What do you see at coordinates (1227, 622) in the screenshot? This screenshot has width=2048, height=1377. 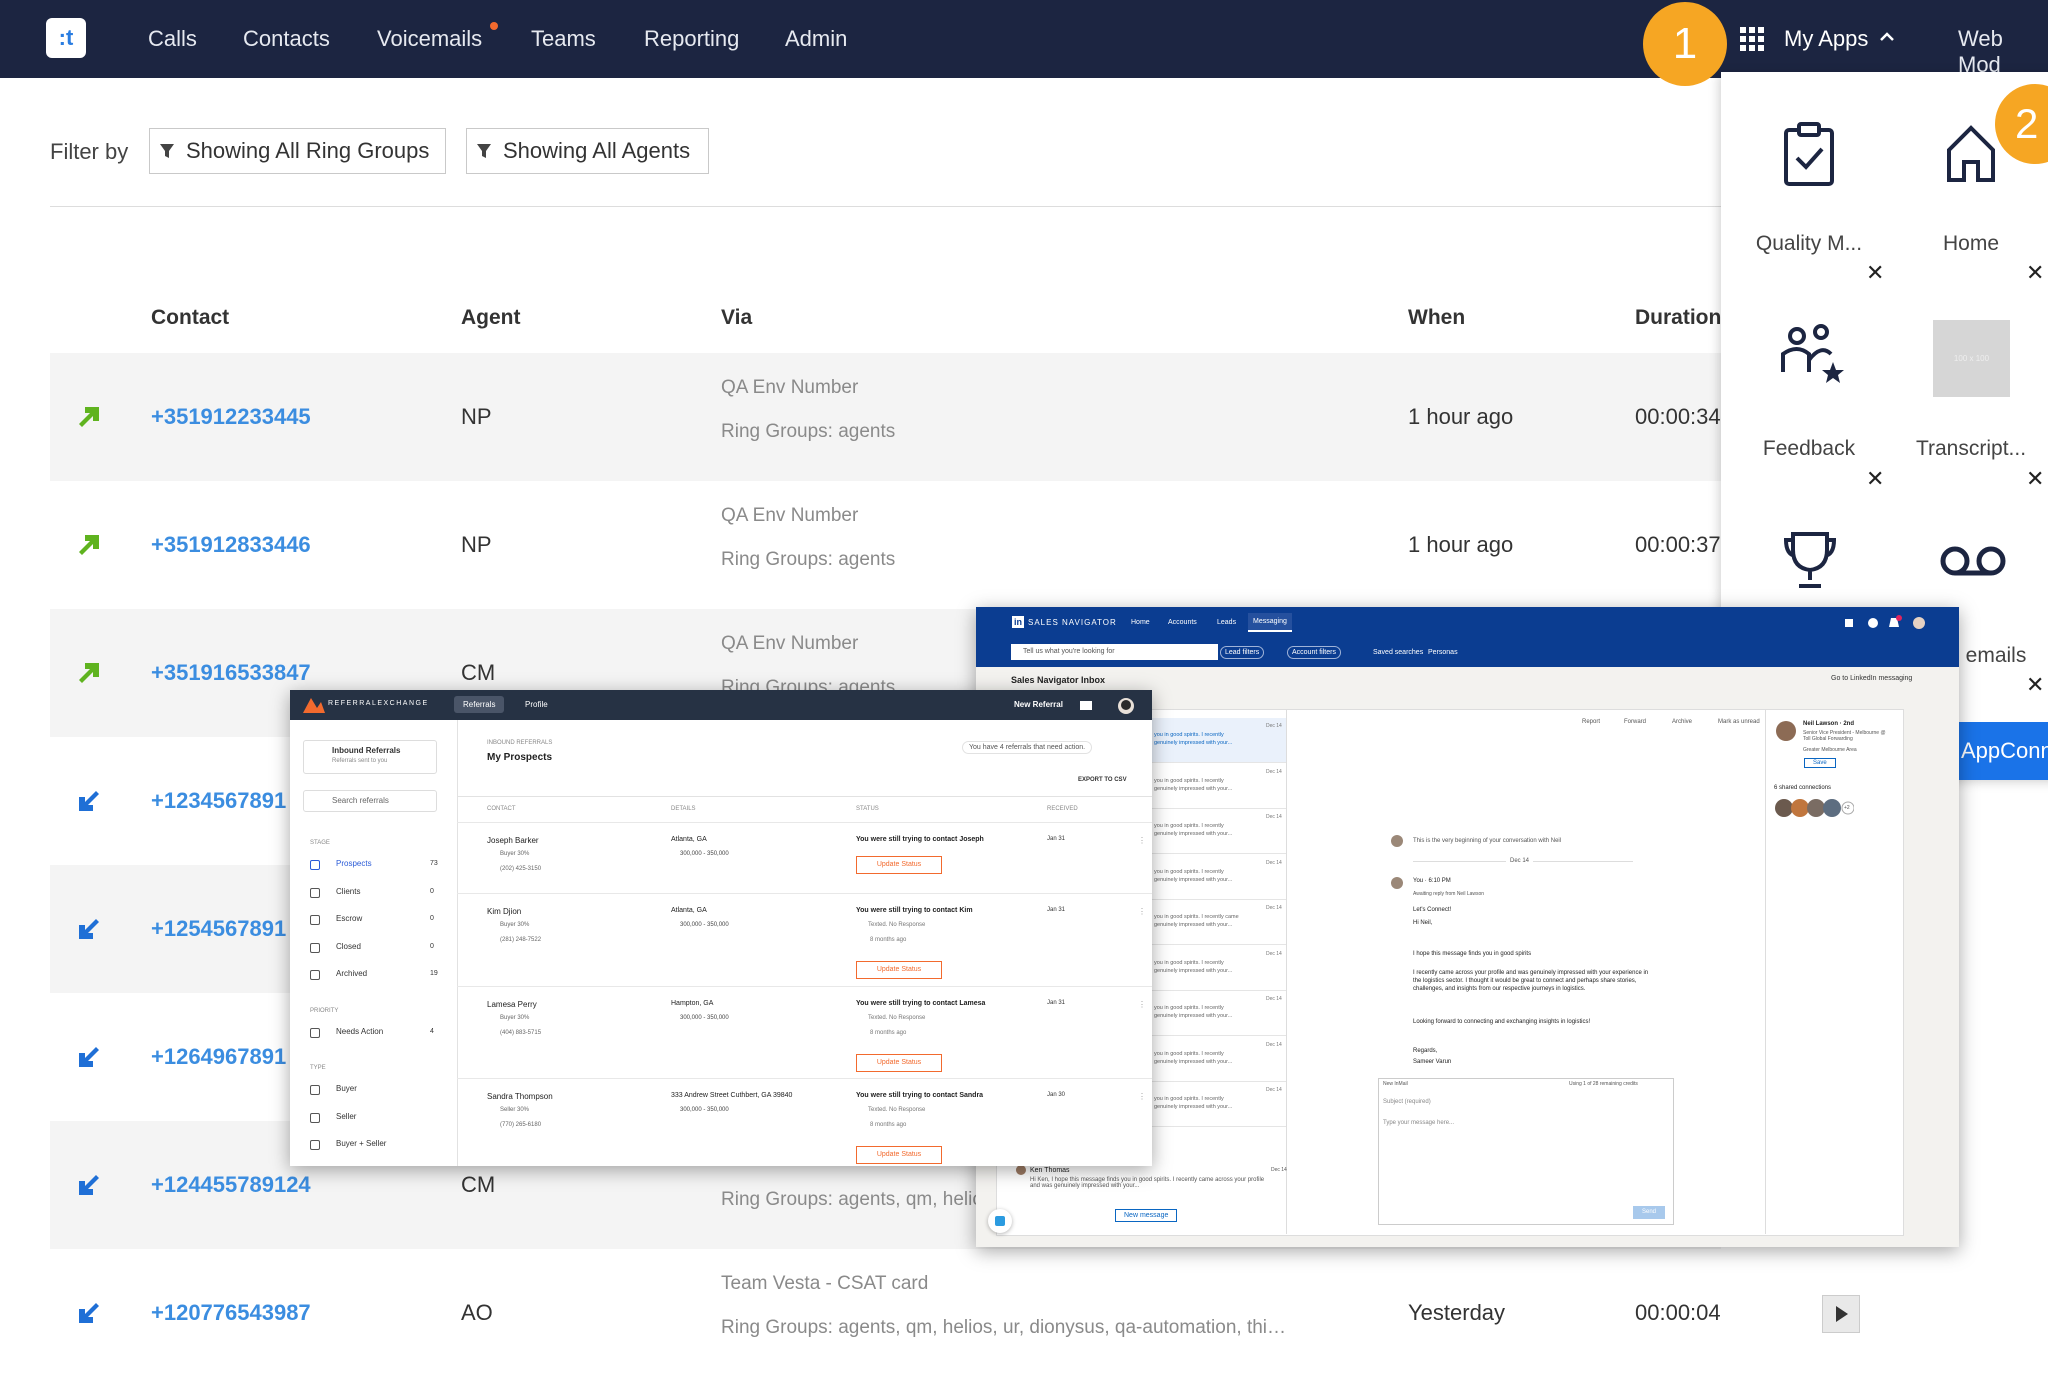 I see `sn-tab: Leads` at bounding box center [1227, 622].